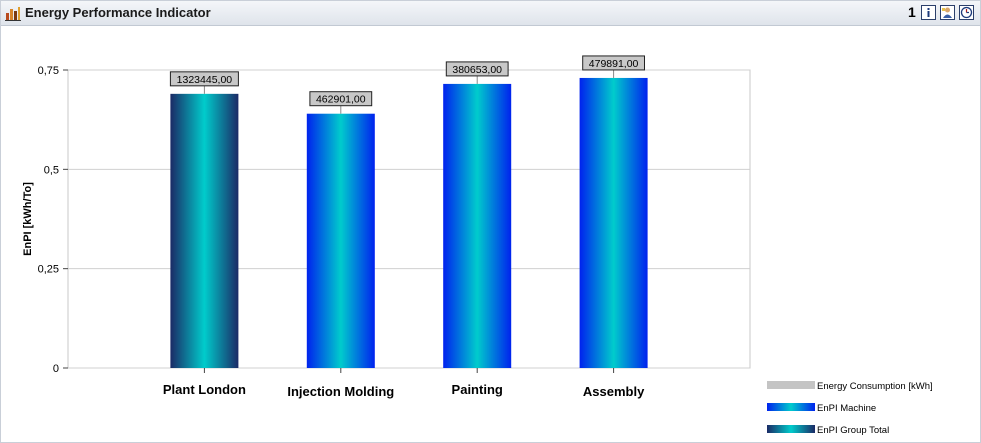  What do you see at coordinates (490, 13) in the screenshot?
I see `panel-titlebar: Energy Performance Indicator 1` at bounding box center [490, 13].